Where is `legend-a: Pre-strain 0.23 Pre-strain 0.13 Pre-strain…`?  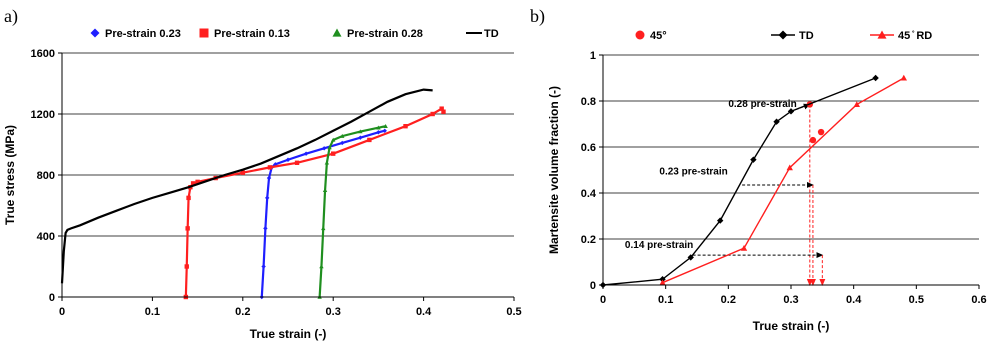 legend-a: Pre-strain 0.23 Pre-strain 0.13 Pre-strain… is located at coordinates (294, 34).